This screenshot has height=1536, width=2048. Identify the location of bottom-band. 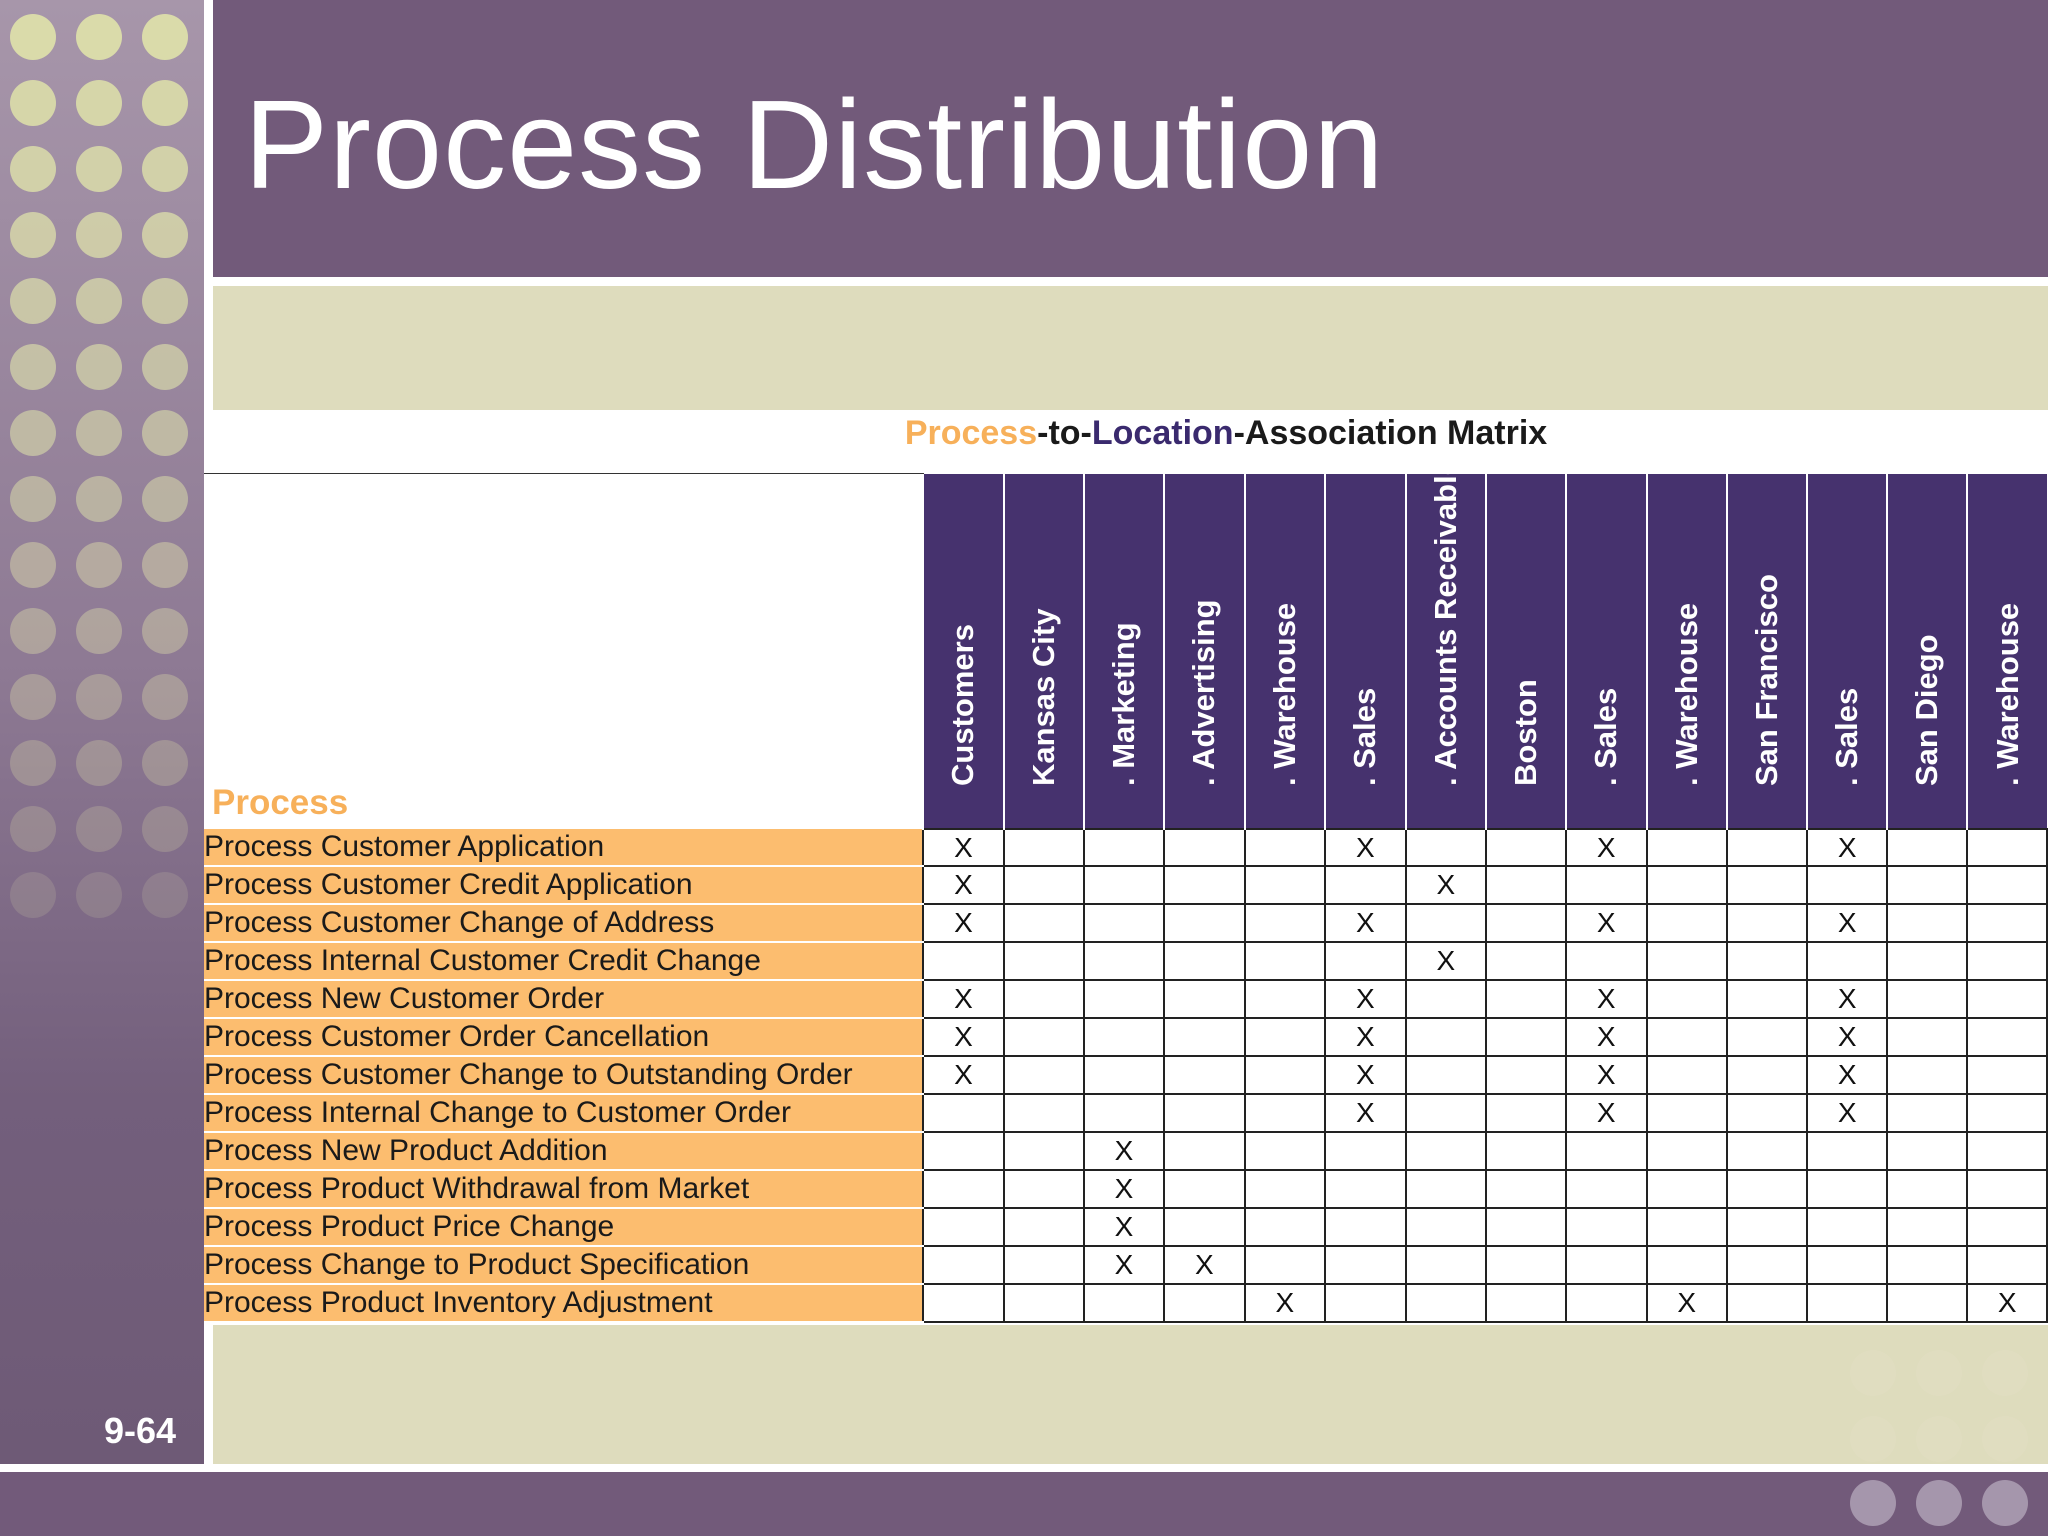
(1024, 1504).